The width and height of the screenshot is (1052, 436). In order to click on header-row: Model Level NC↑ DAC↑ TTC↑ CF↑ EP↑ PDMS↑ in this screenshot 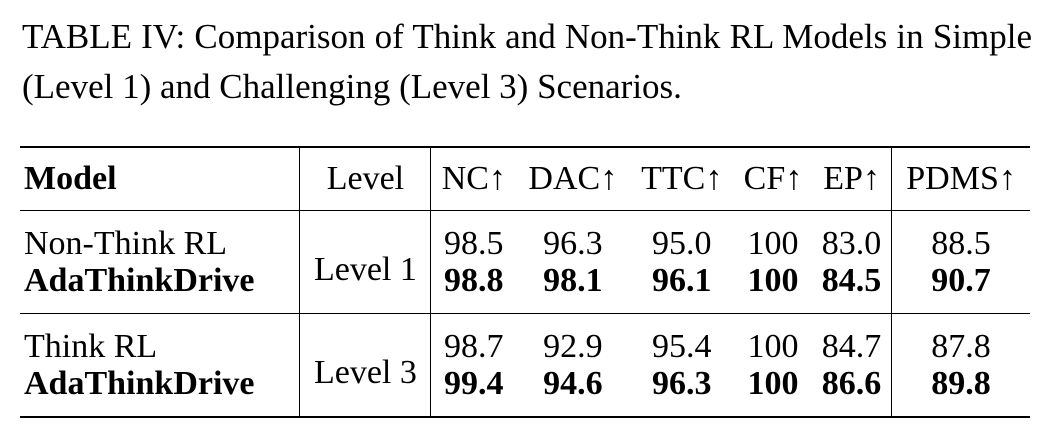, I will do `click(525, 179)`.